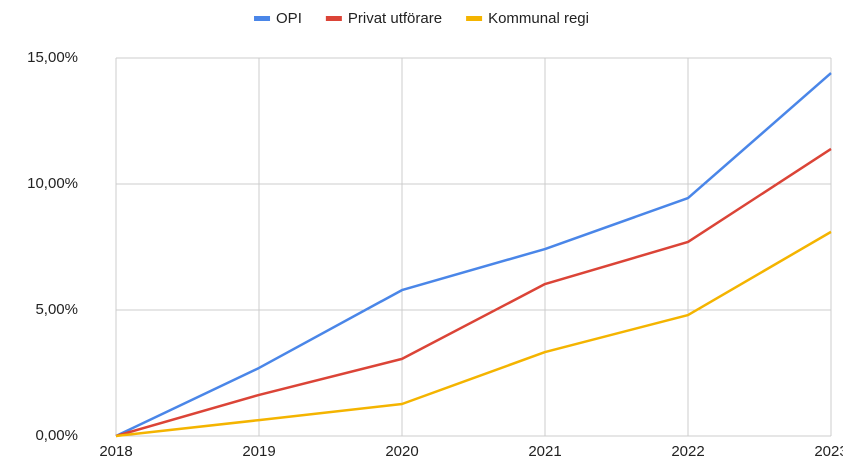 Image resolution: width=843 pixels, height=459 pixels. I want to click on legend-label: Kommunal regi, so click(538, 18).